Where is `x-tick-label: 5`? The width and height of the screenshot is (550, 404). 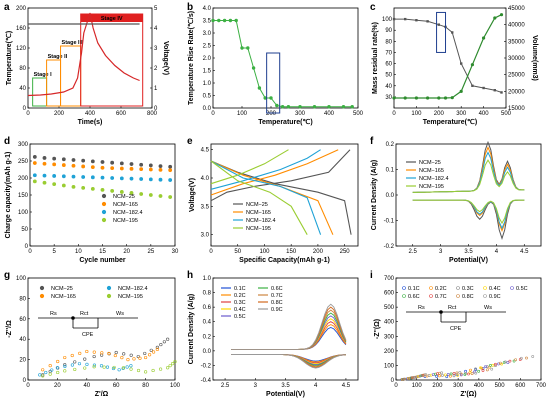
x-tick-label: 5 is located at coordinates (54, 252).